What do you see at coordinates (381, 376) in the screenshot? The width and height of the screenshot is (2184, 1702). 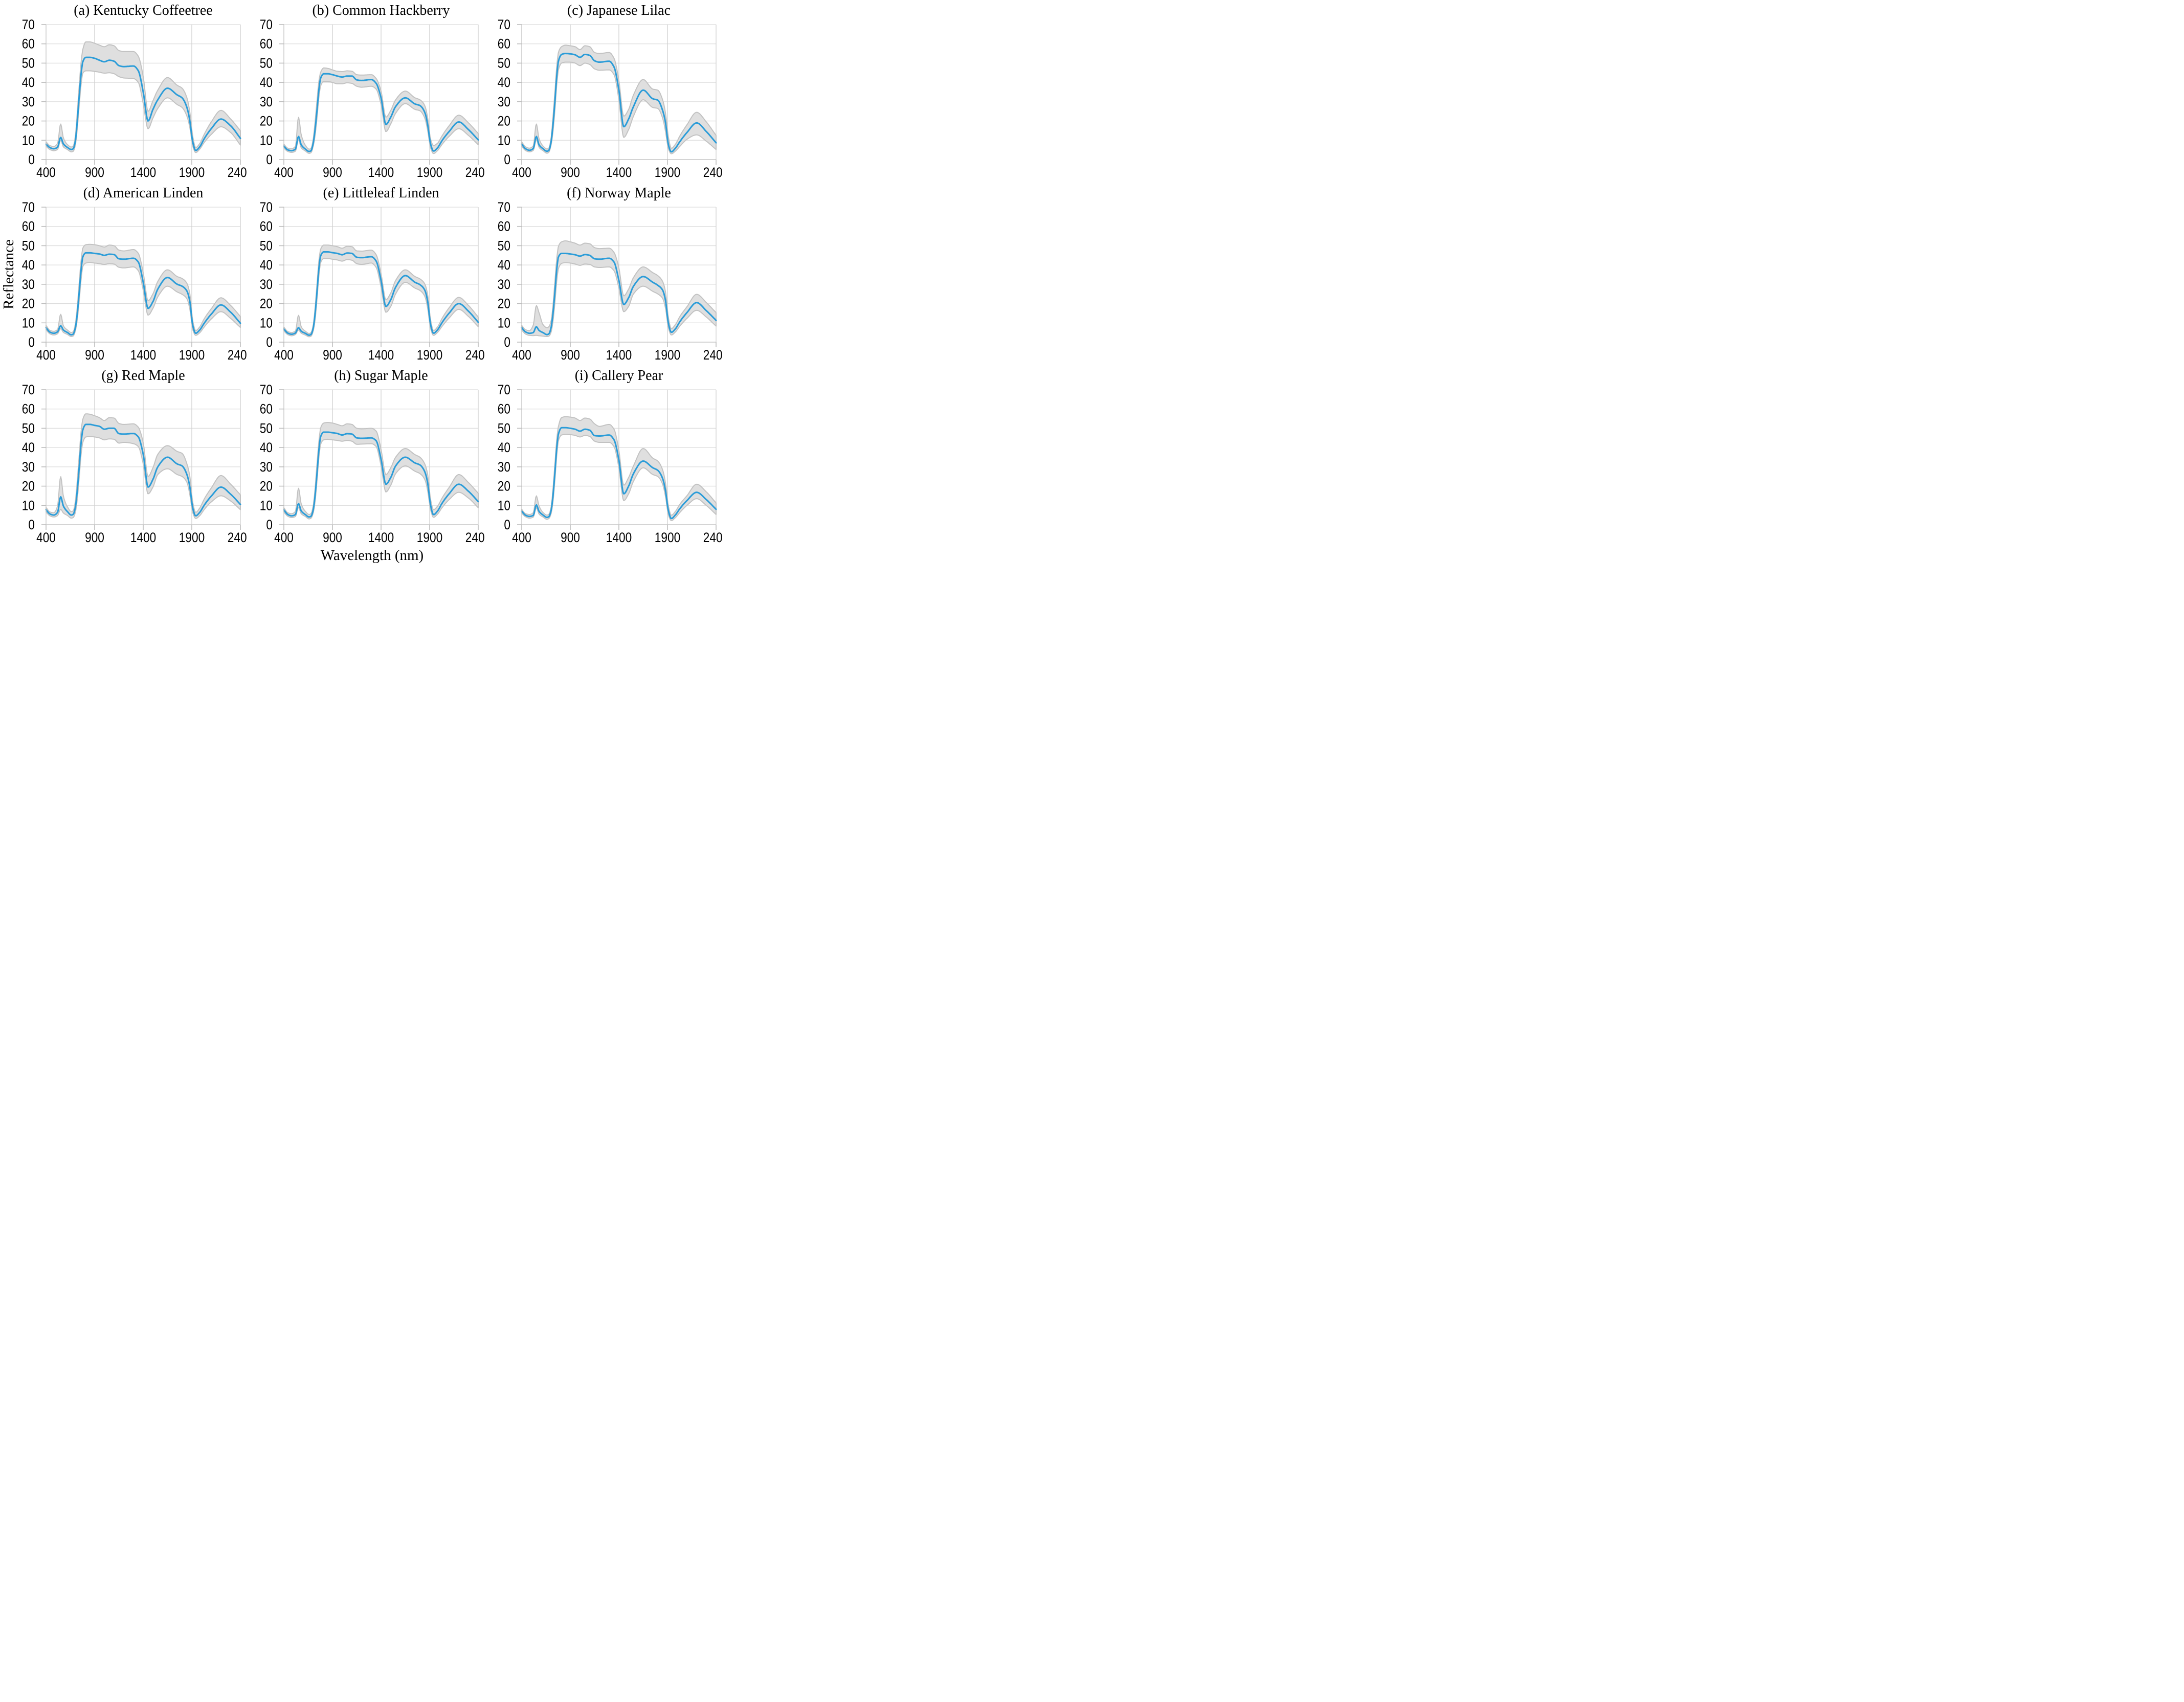 I see `subplot-h-title: (h) Sugar Maple` at bounding box center [381, 376].